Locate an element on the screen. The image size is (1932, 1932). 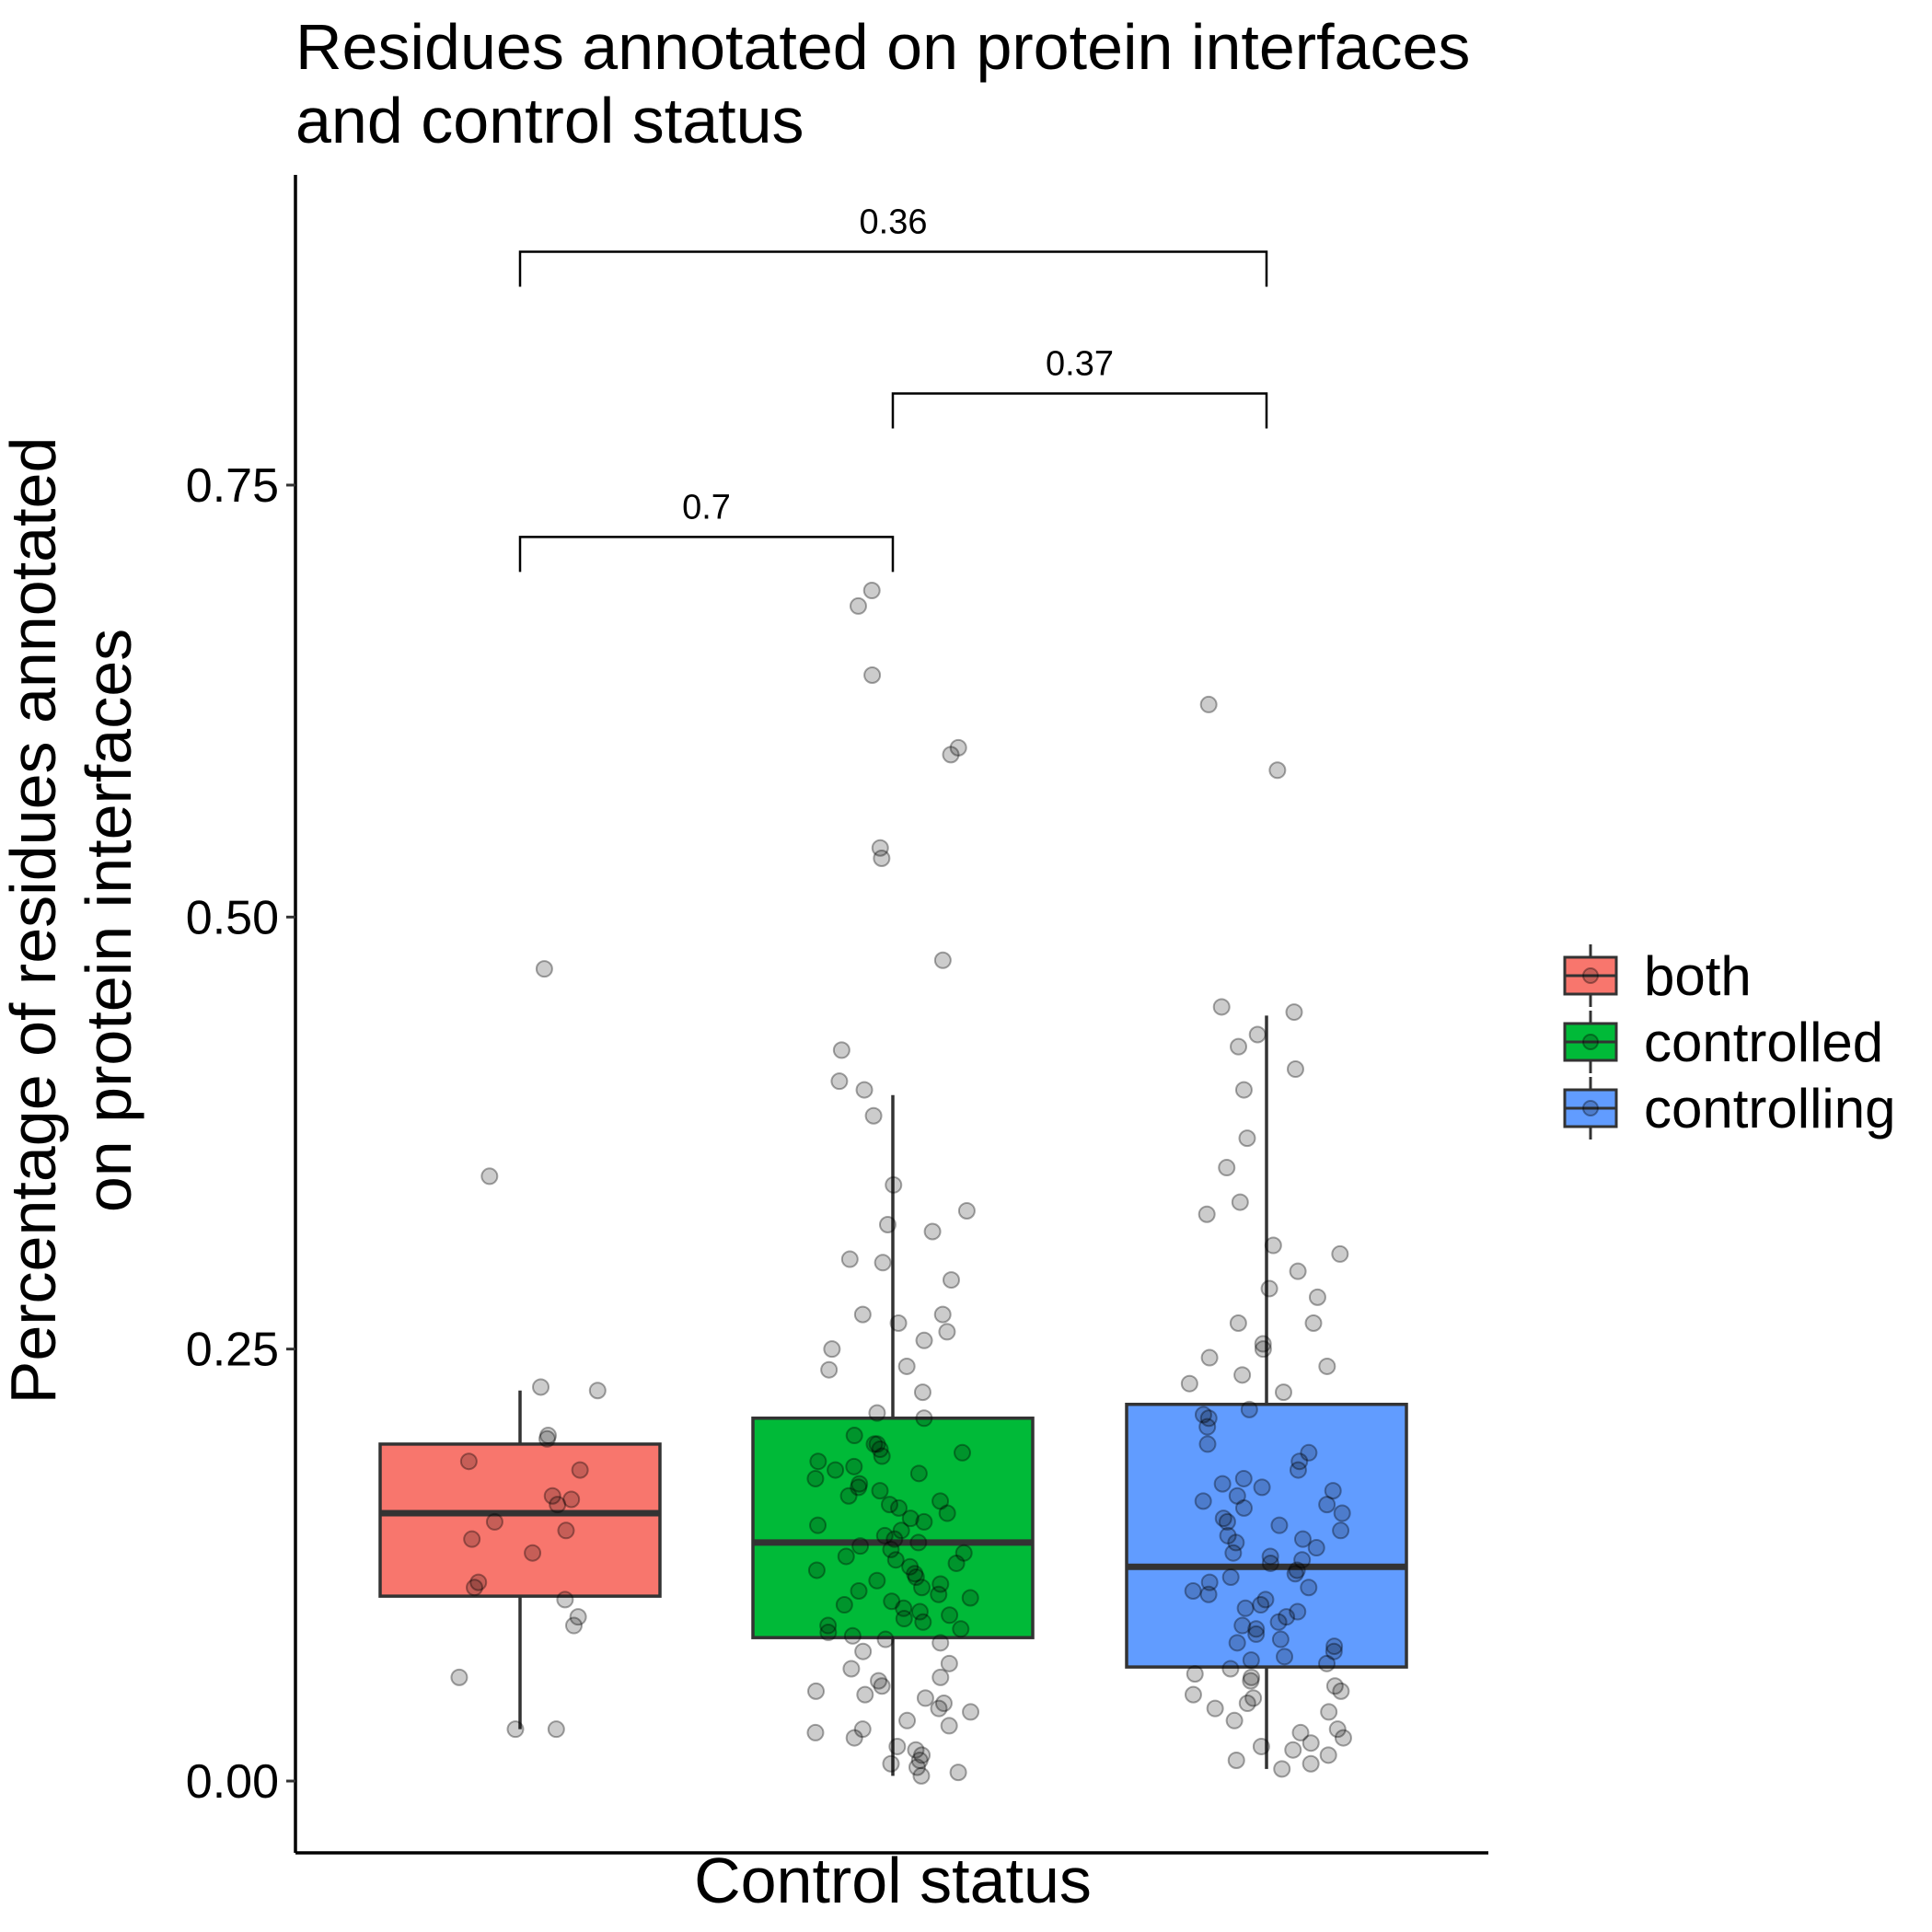
y-tick-label: 0.75 is located at coordinates (233, 486).